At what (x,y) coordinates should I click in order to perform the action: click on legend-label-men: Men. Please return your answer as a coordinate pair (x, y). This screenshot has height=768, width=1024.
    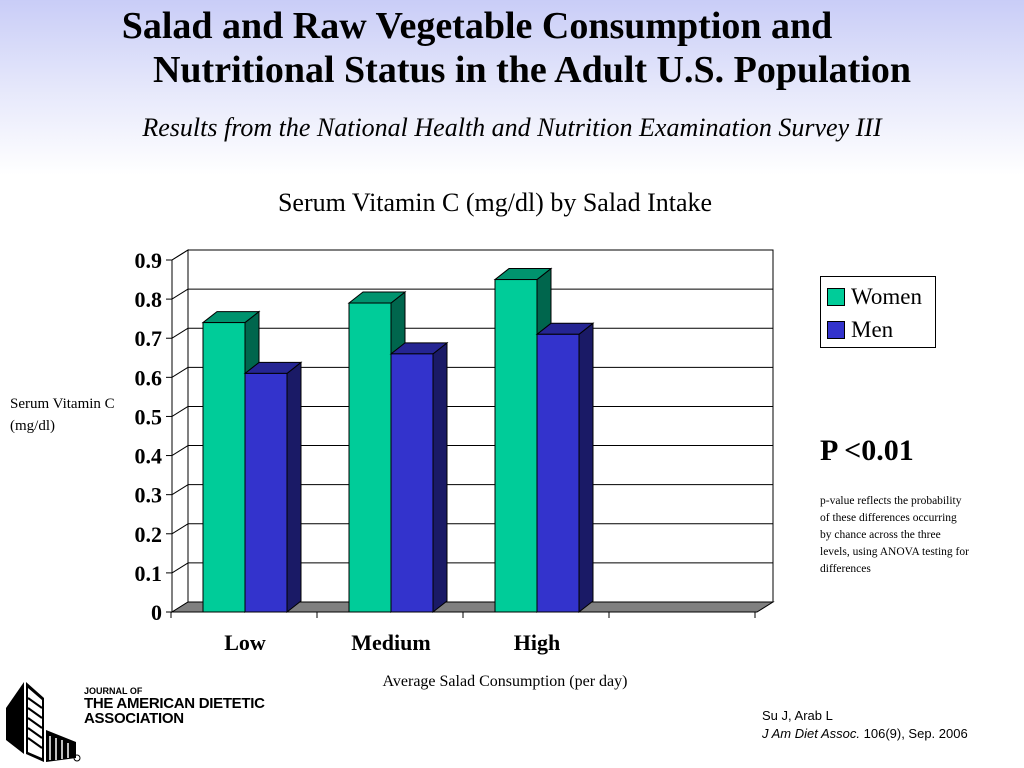
    Looking at the image, I should click on (872, 329).